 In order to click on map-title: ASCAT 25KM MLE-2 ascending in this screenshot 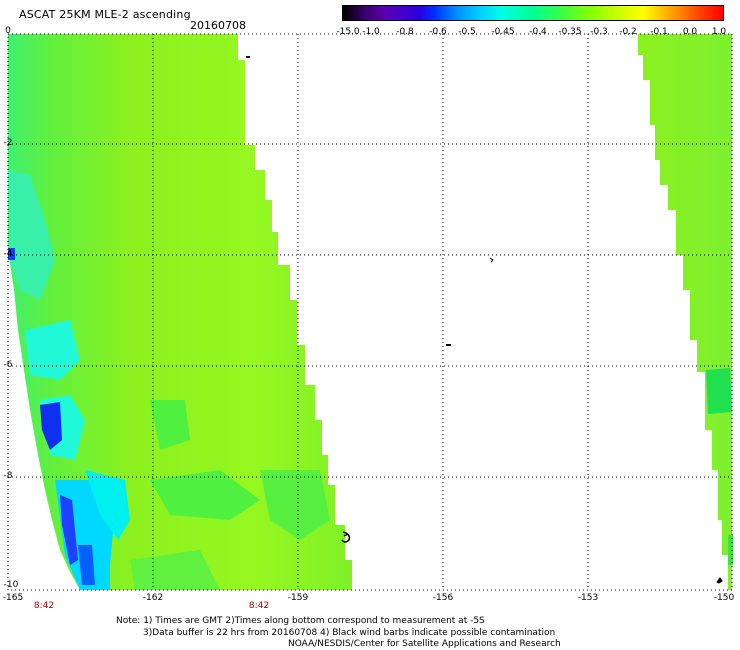, I will do `click(105, 14)`.